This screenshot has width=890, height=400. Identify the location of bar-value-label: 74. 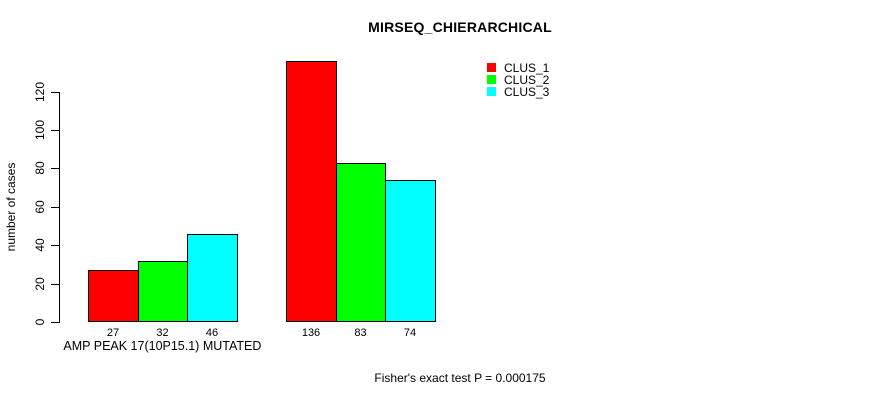
(410, 333).